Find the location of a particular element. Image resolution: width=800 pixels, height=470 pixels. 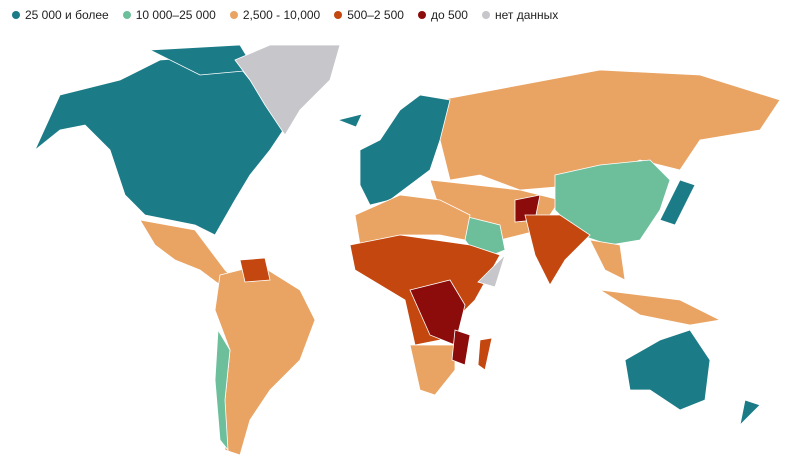

legend-item: до 500 is located at coordinates (442, 15).